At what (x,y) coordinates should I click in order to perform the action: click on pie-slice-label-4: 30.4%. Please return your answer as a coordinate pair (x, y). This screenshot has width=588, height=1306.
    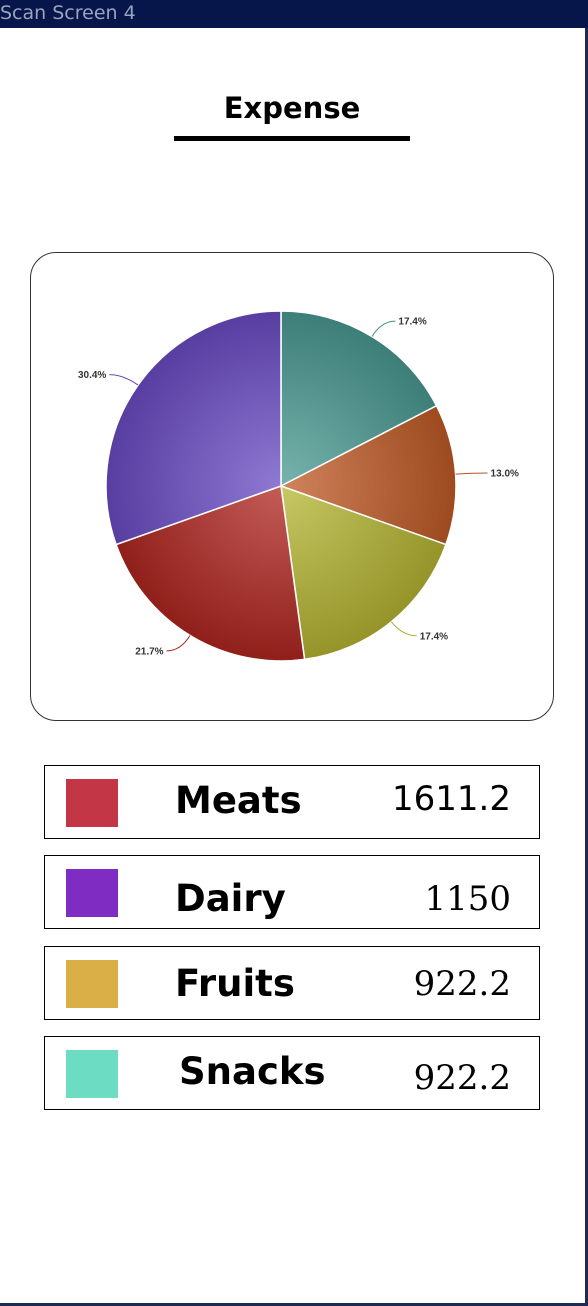
    Looking at the image, I should click on (92, 375).